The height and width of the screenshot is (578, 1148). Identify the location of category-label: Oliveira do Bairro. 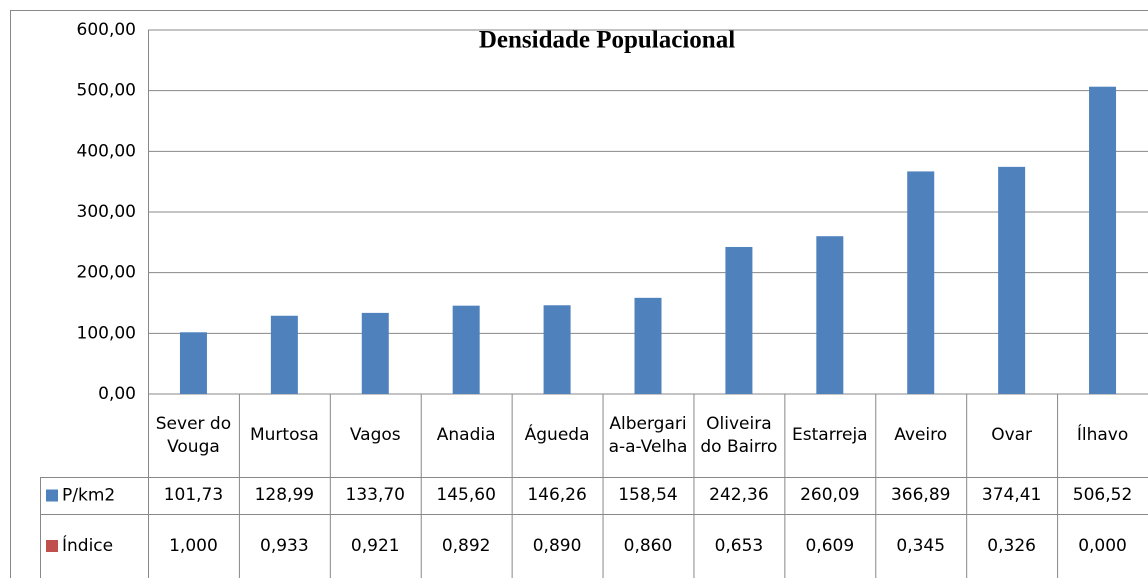
(739, 435).